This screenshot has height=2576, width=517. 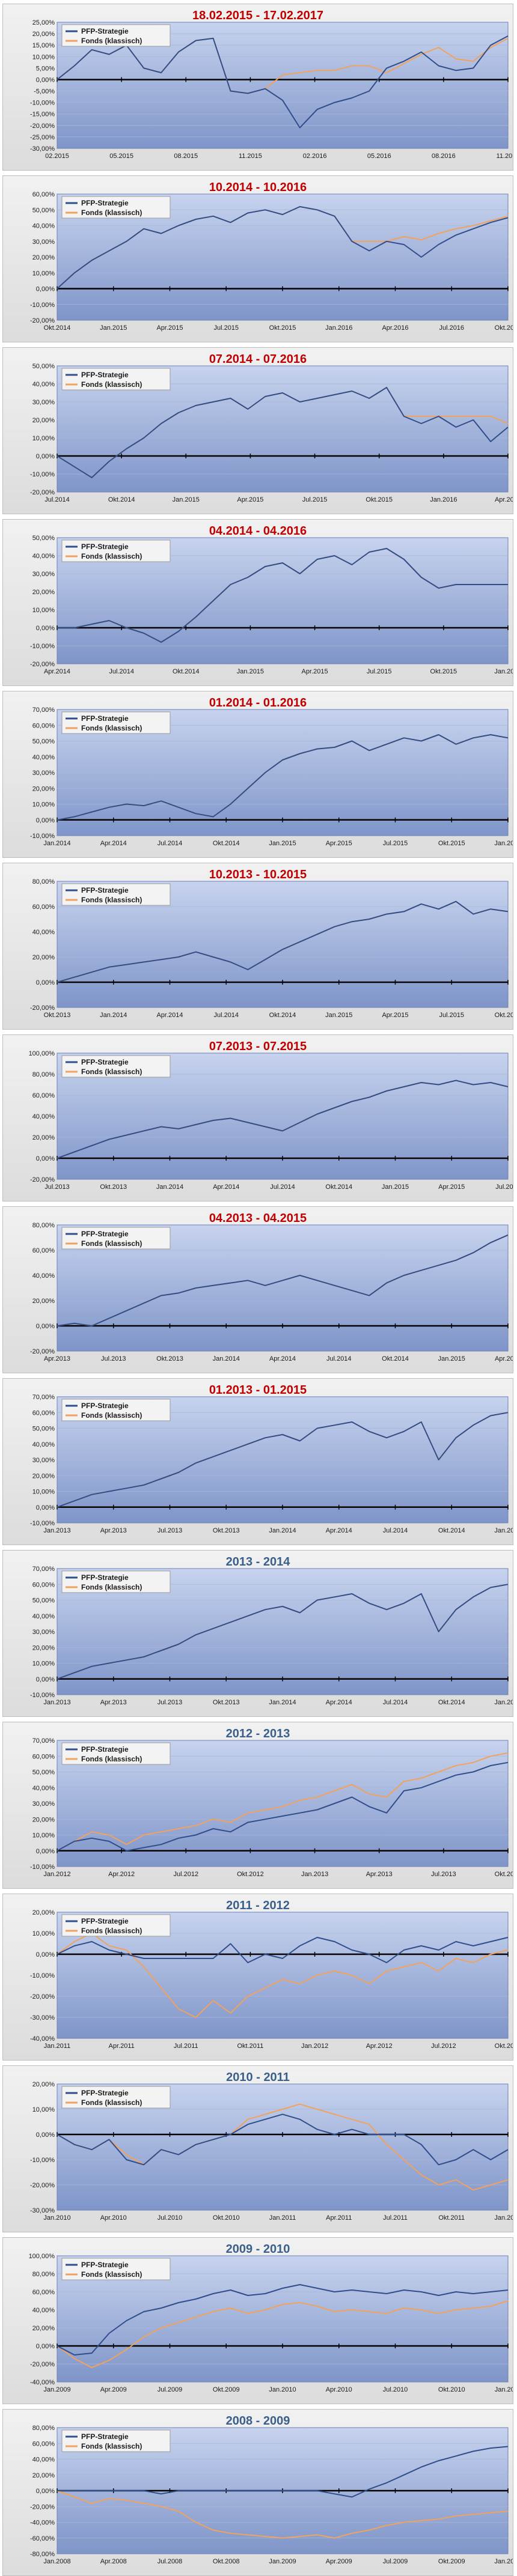 What do you see at coordinates (339, 2389) in the screenshot?
I see `x-tick-label: Apr.2010` at bounding box center [339, 2389].